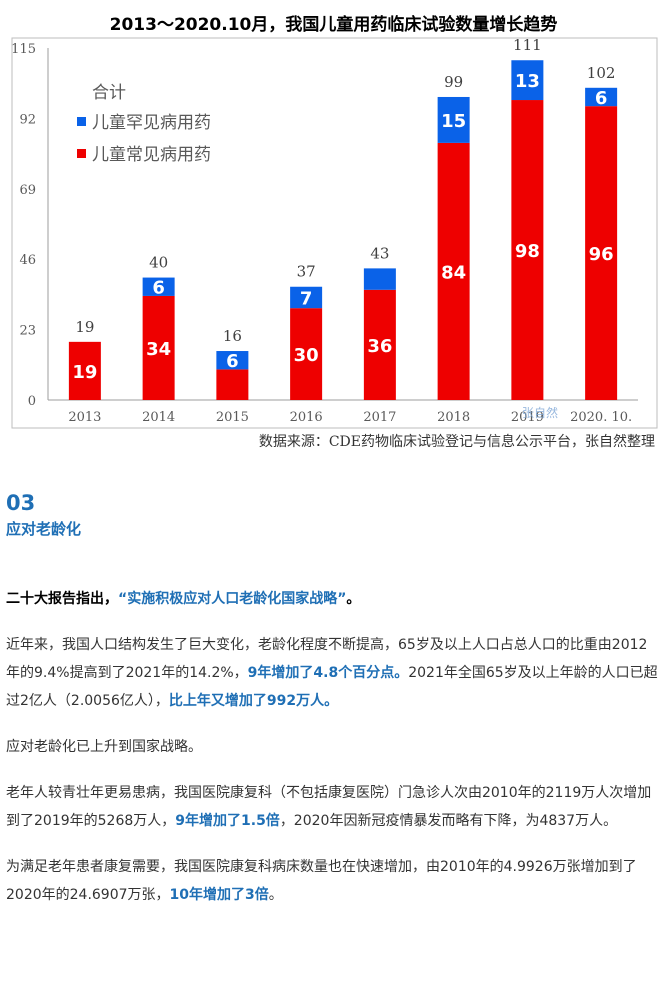 This screenshot has width=667, height=985. Describe the element at coordinates (306, 272) in the screenshot. I see `total-label-3: 37` at that location.